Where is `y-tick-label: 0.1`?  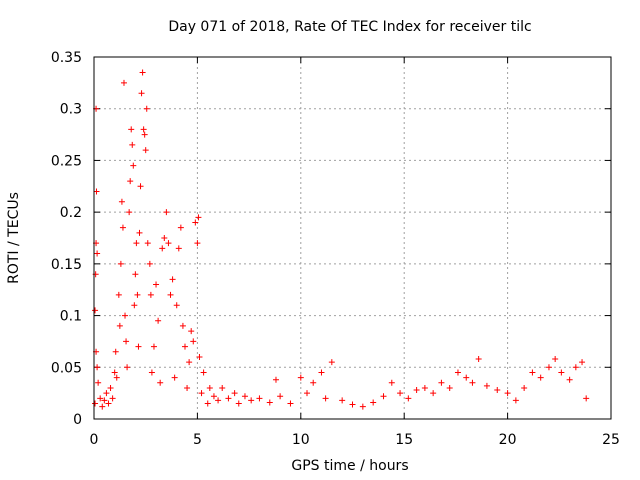 y-tick-label: 0.1 is located at coordinates (71, 317).